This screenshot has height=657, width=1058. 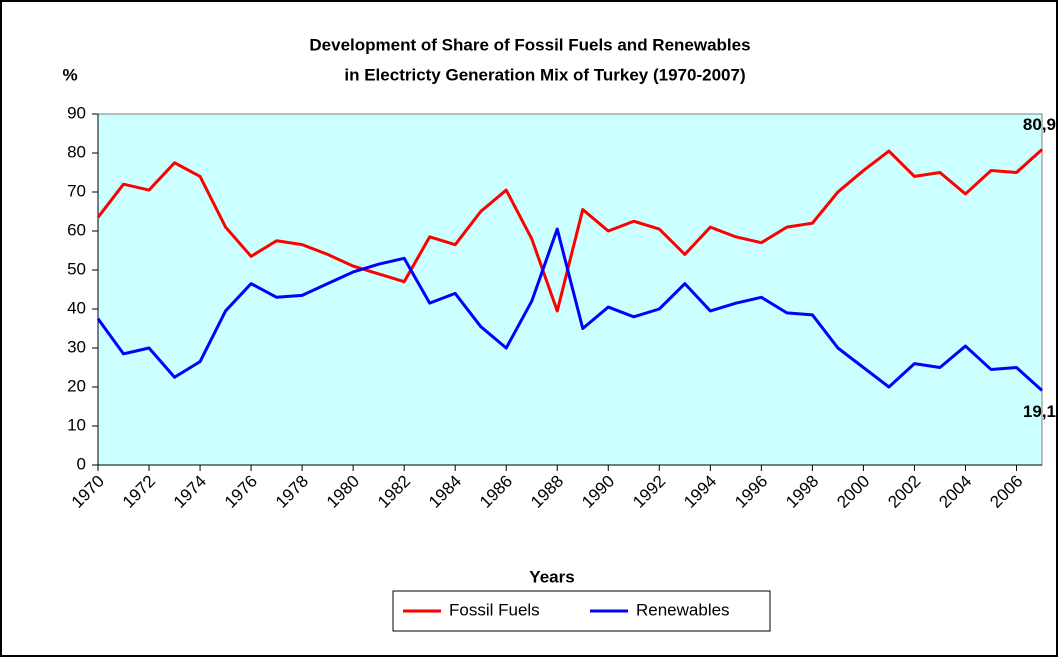 What do you see at coordinates (76, 229) in the screenshot?
I see `y-tick-label: 60` at bounding box center [76, 229].